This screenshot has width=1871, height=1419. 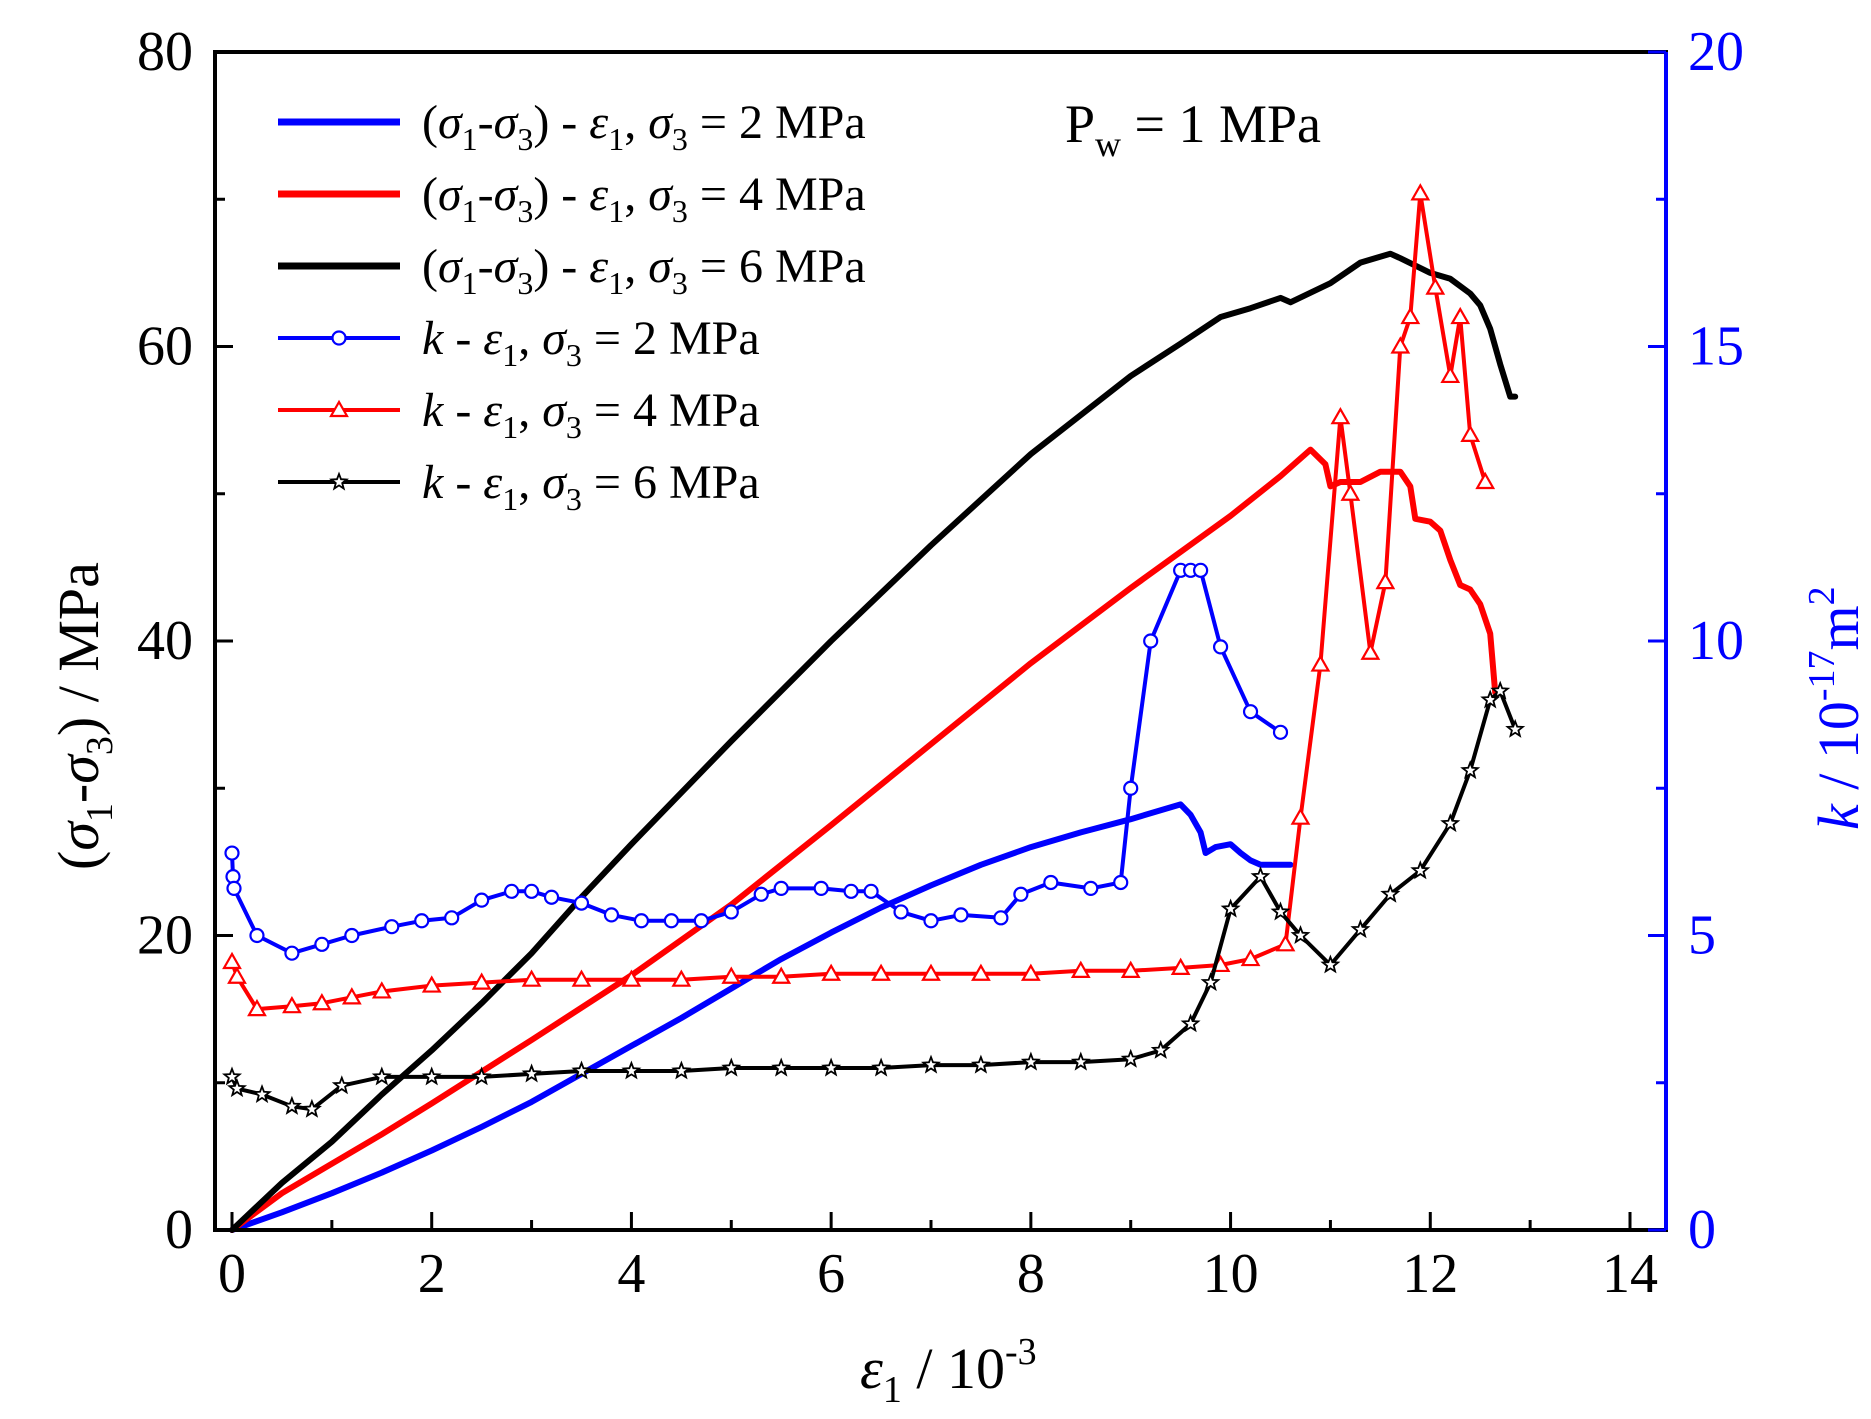 I want to click on y-right-tick-label: 15, so click(x=1716, y=347).